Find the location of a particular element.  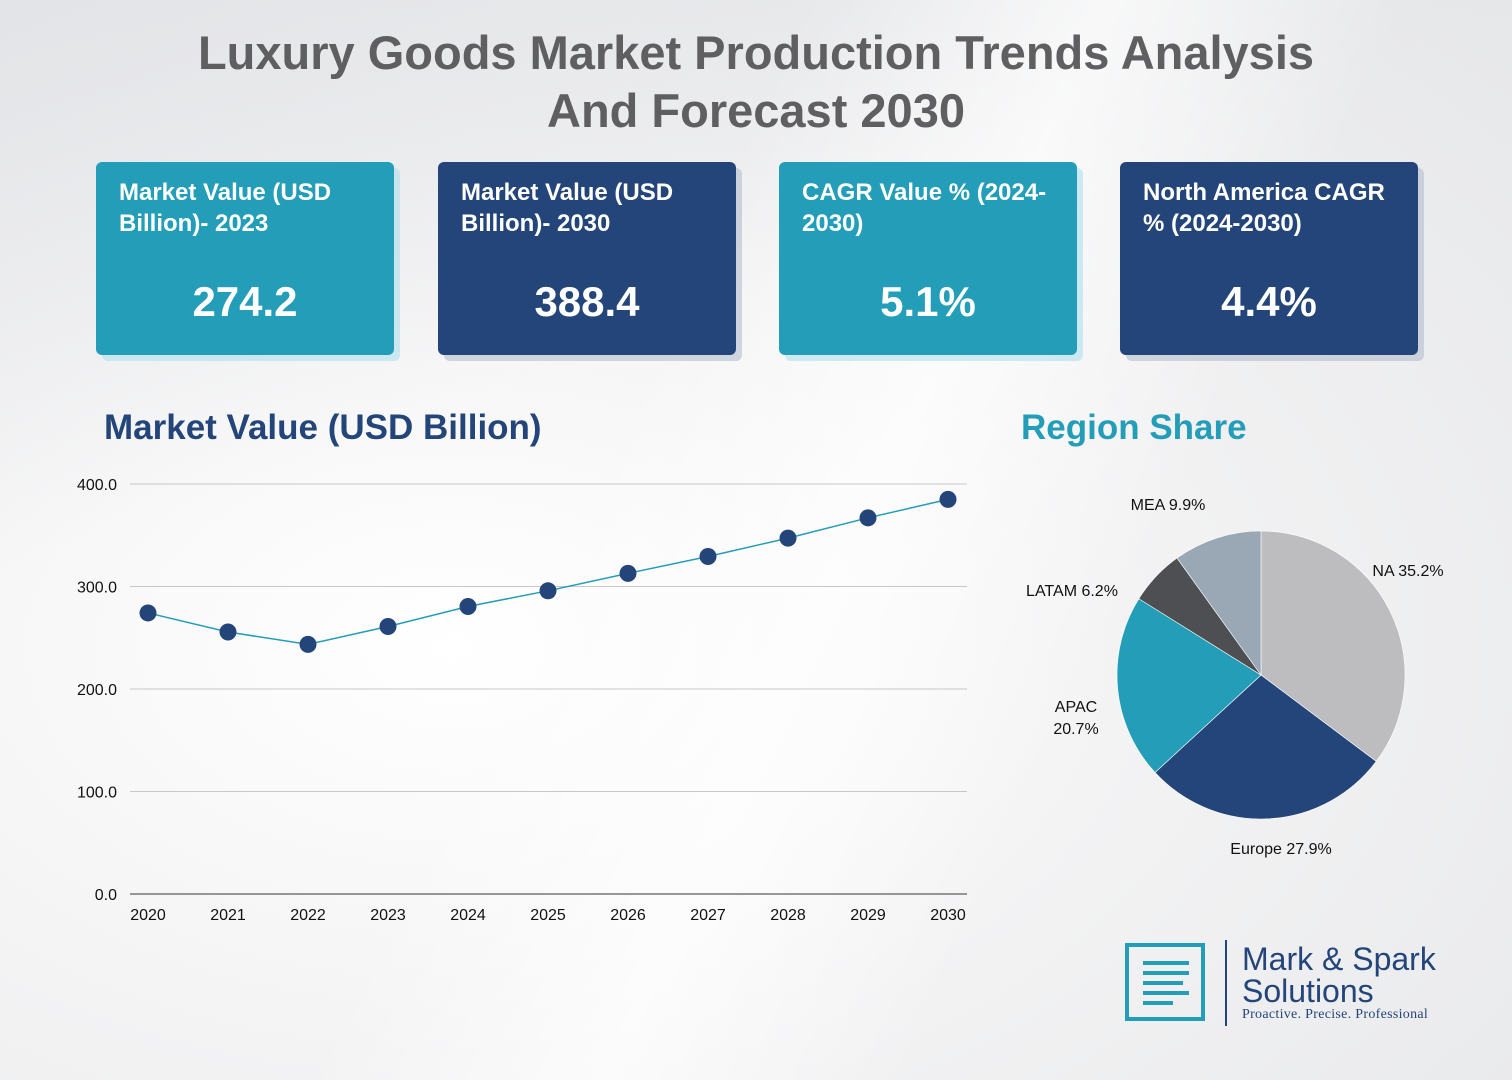

series-line is located at coordinates (548, 572).